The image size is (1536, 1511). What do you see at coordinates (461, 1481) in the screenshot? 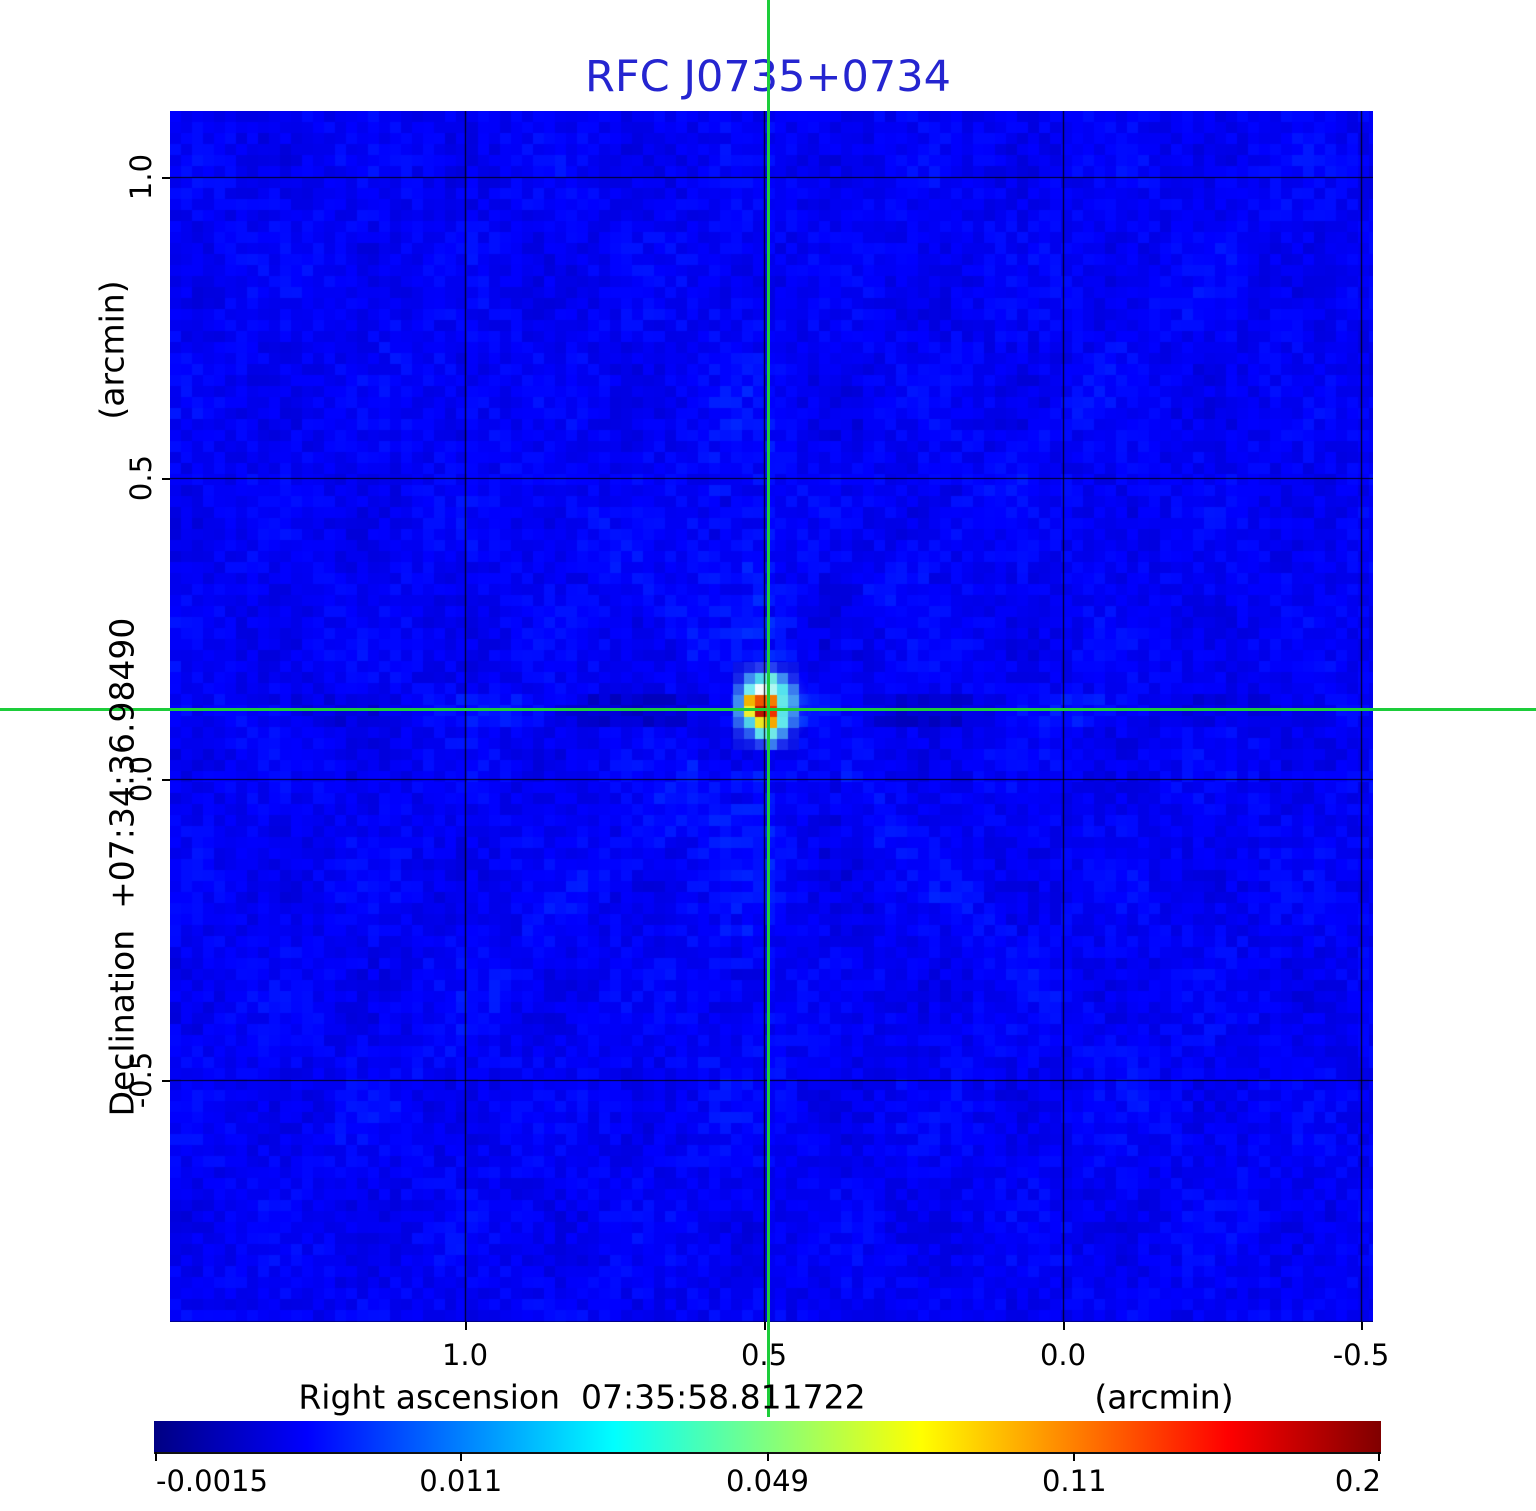
I see `colorbar-tick-label: 0.011` at bounding box center [461, 1481].